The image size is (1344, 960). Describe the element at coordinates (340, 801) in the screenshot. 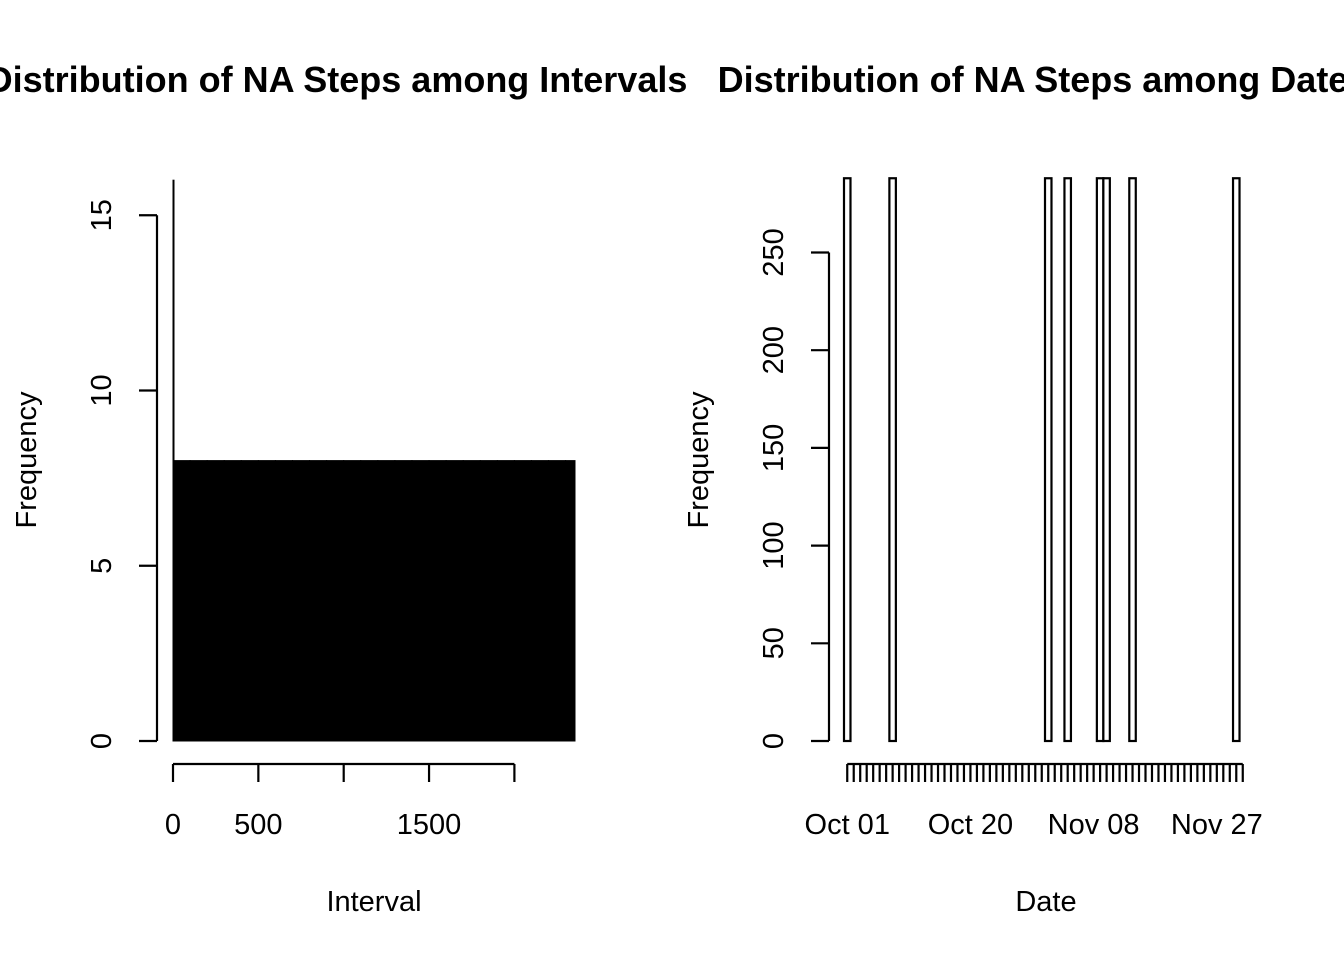

I see `interval-x-axis: 0 500 1500` at that location.